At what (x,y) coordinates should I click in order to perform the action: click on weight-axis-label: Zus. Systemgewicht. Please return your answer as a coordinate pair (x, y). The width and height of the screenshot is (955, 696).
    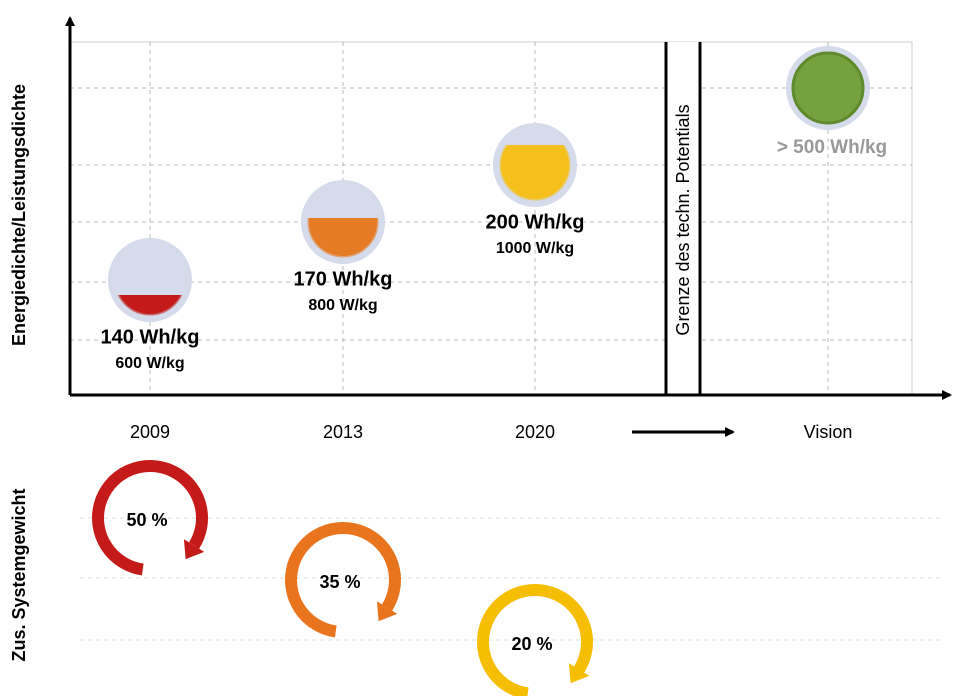
    Looking at the image, I should click on (19, 574).